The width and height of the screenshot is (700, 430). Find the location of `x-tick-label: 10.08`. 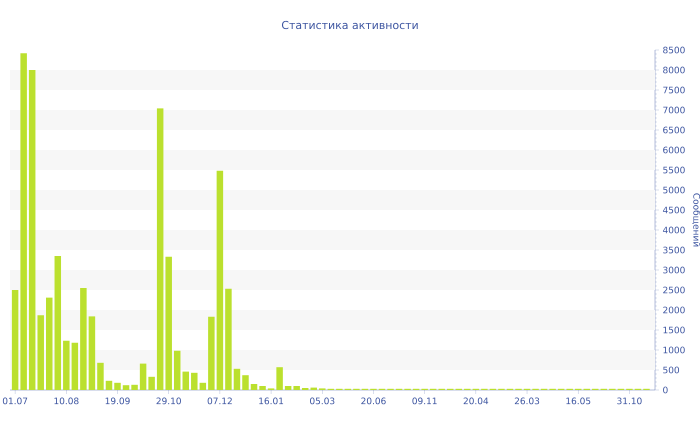

x-tick-label: 10.08 is located at coordinates (66, 401).